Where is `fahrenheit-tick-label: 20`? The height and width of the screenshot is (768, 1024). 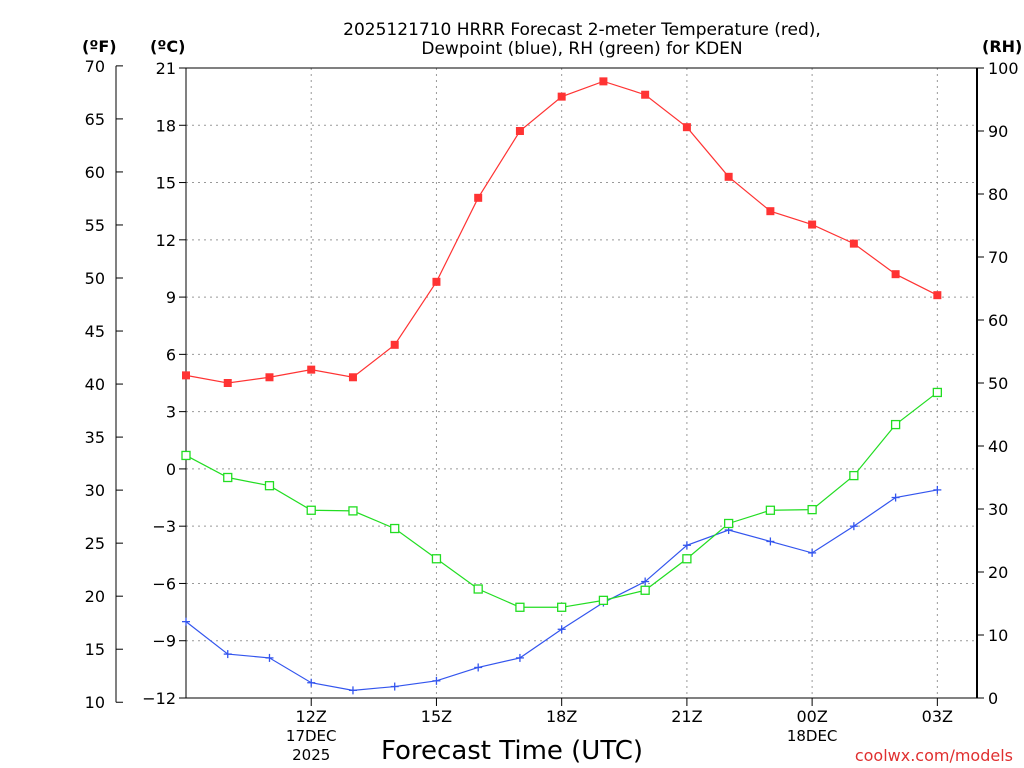 fahrenheit-tick-label: 20 is located at coordinates (95, 596).